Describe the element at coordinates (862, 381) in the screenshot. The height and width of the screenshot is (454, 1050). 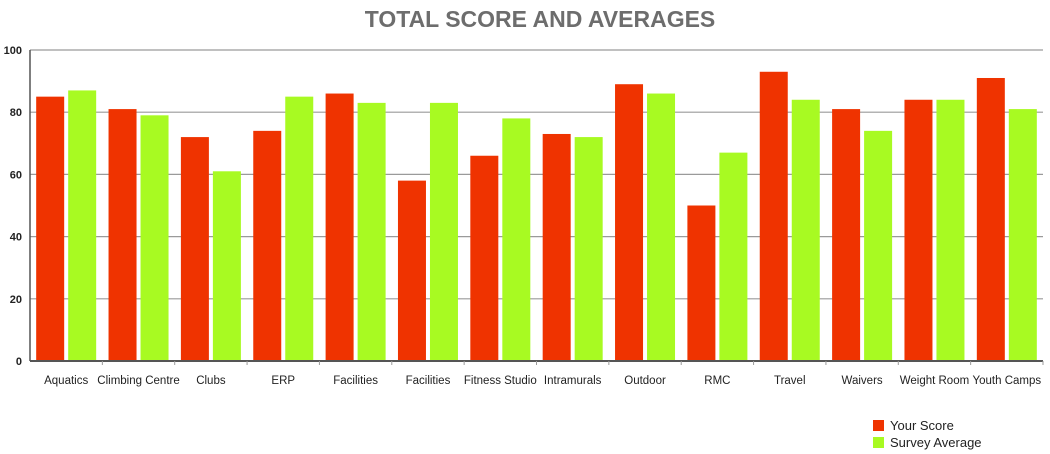
I see `x-tick-label: Waivers` at that location.